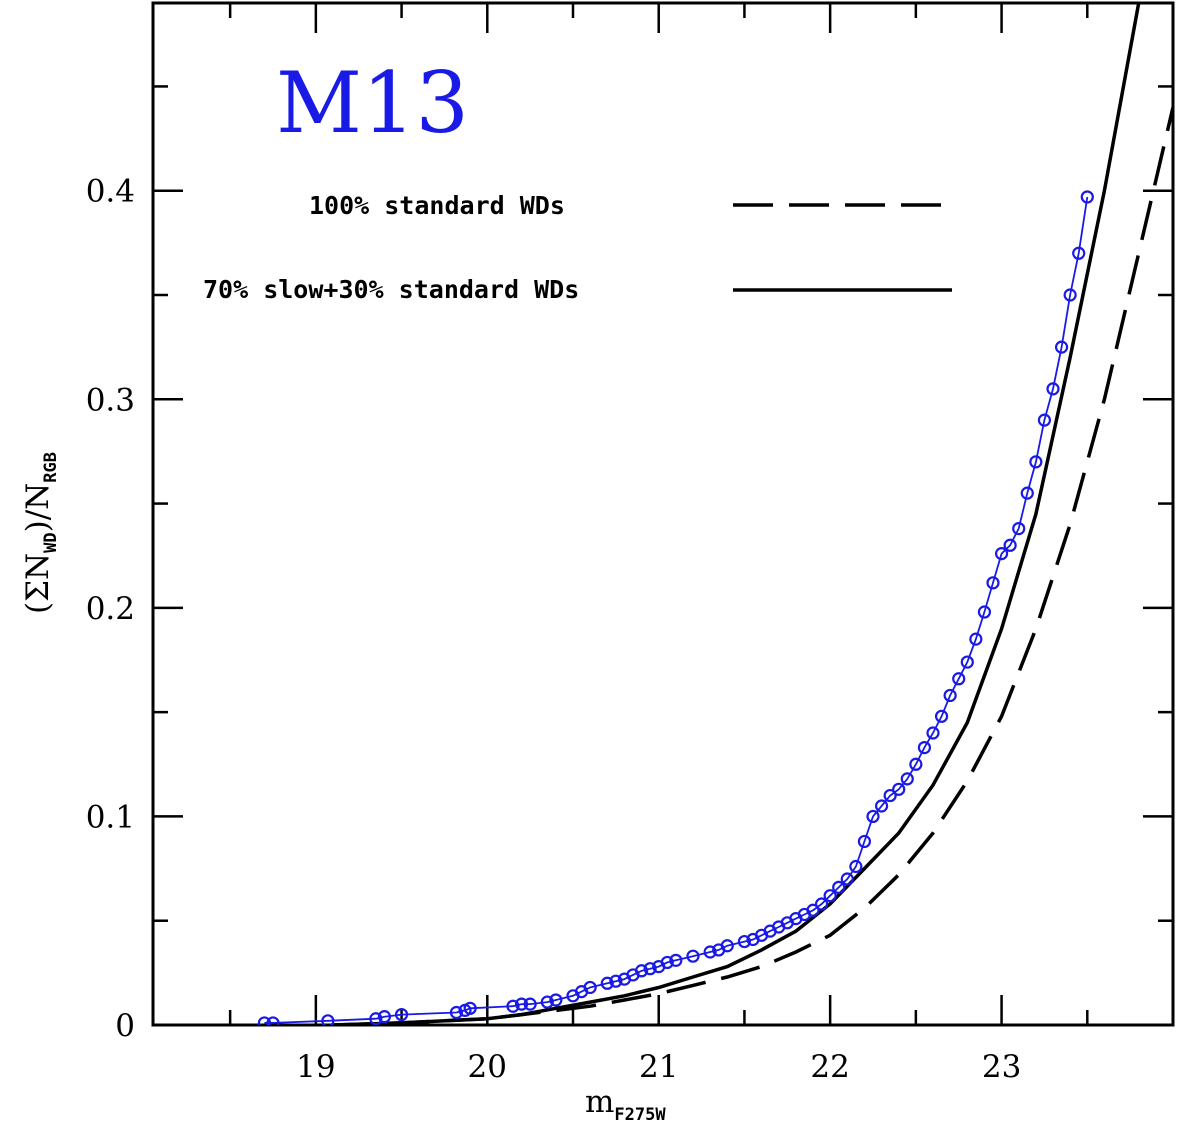  Describe the element at coordinates (625, 1104) in the screenshot. I see `x-axis-title: mF275W` at that location.